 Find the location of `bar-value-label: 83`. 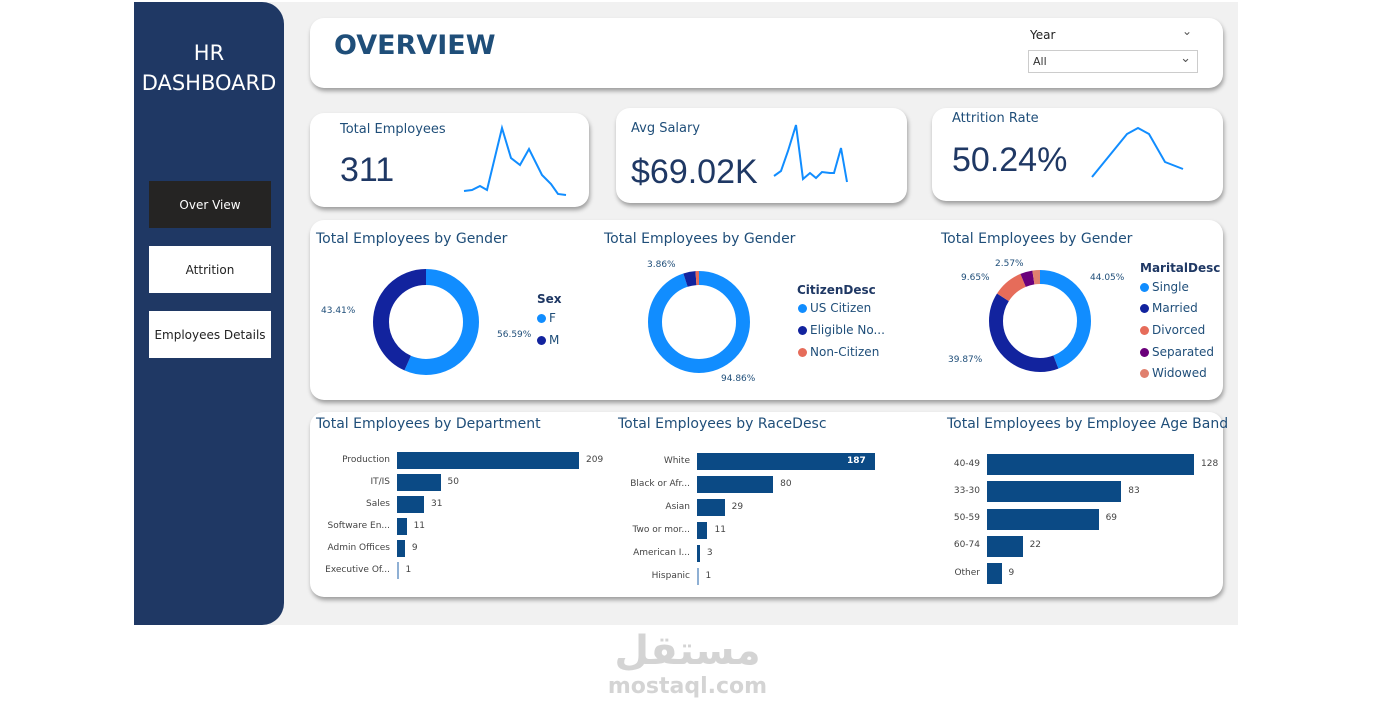

bar-value-label: 83 is located at coordinates (1134, 490).